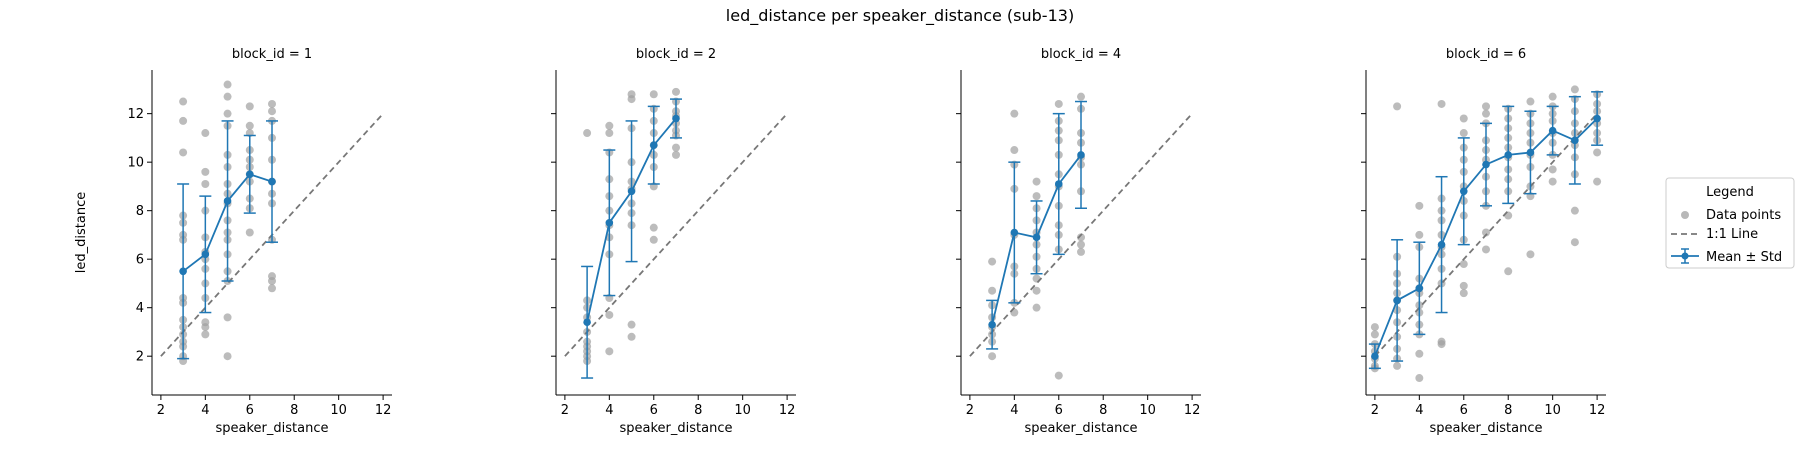 The image size is (1800, 450). I want to click on legend-title: Legend, so click(1730, 192).